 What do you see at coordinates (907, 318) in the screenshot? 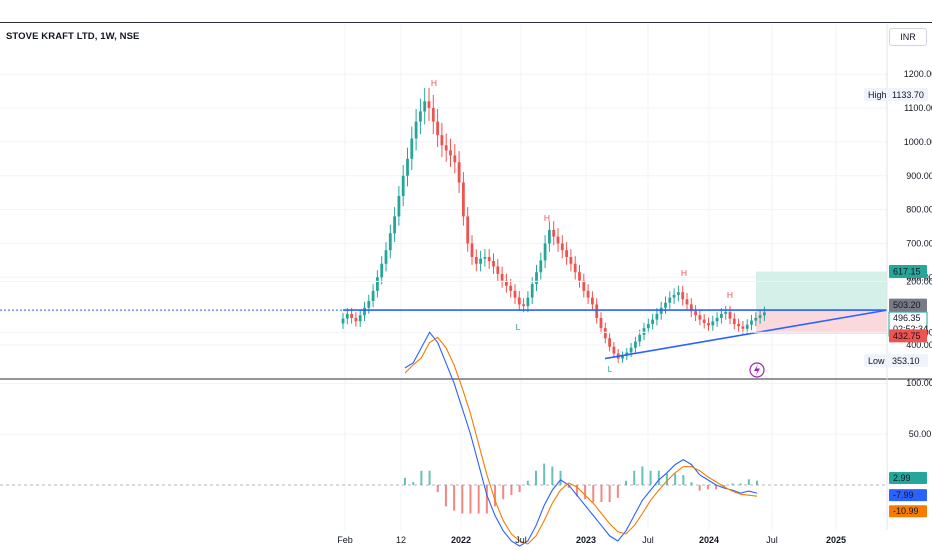
I see `last-price: 496.35` at bounding box center [907, 318].